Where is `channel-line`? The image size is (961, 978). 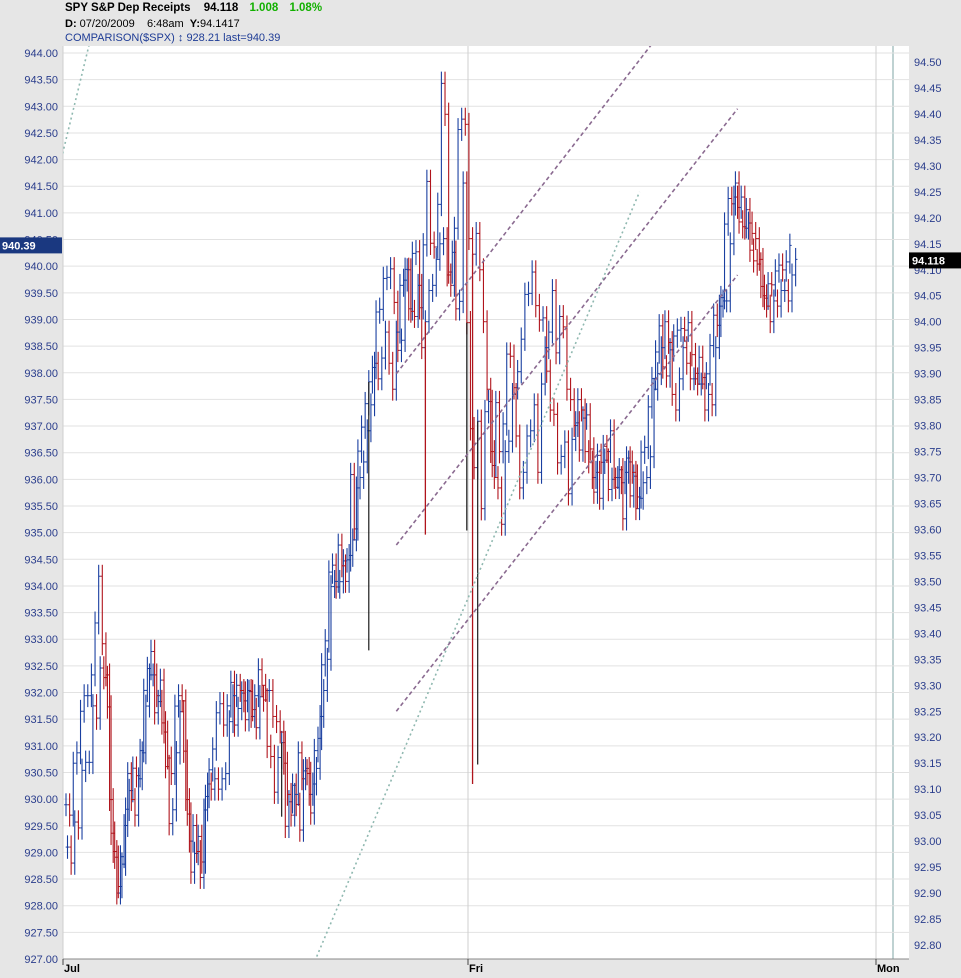 channel-line is located at coordinates (523, 210).